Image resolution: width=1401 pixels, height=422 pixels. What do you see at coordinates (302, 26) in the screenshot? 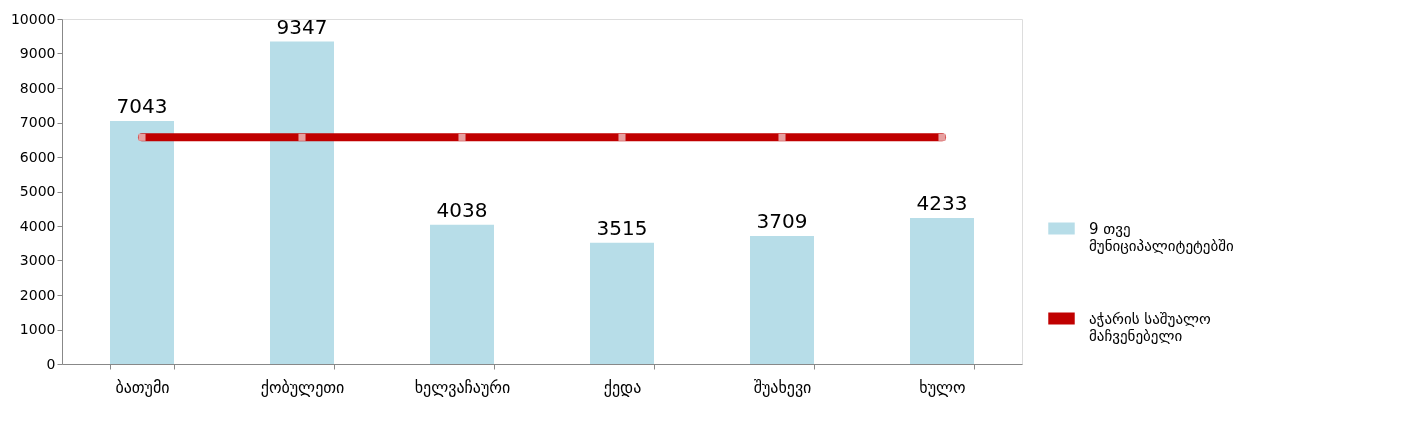
I see `data-label: 9347` at bounding box center [302, 26].